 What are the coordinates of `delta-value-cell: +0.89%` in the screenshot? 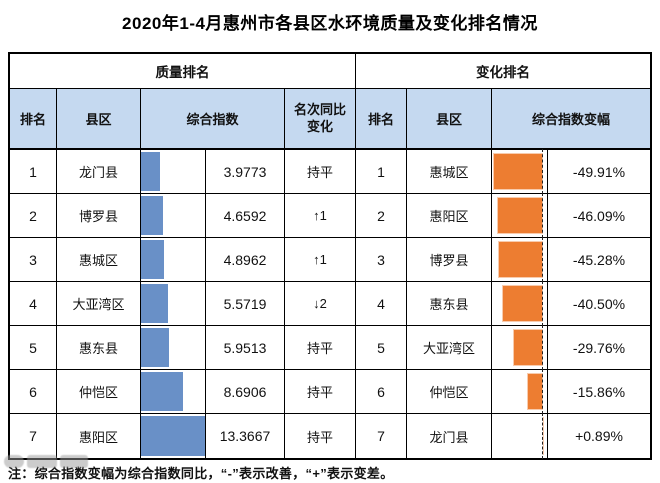 It's located at (599, 436).